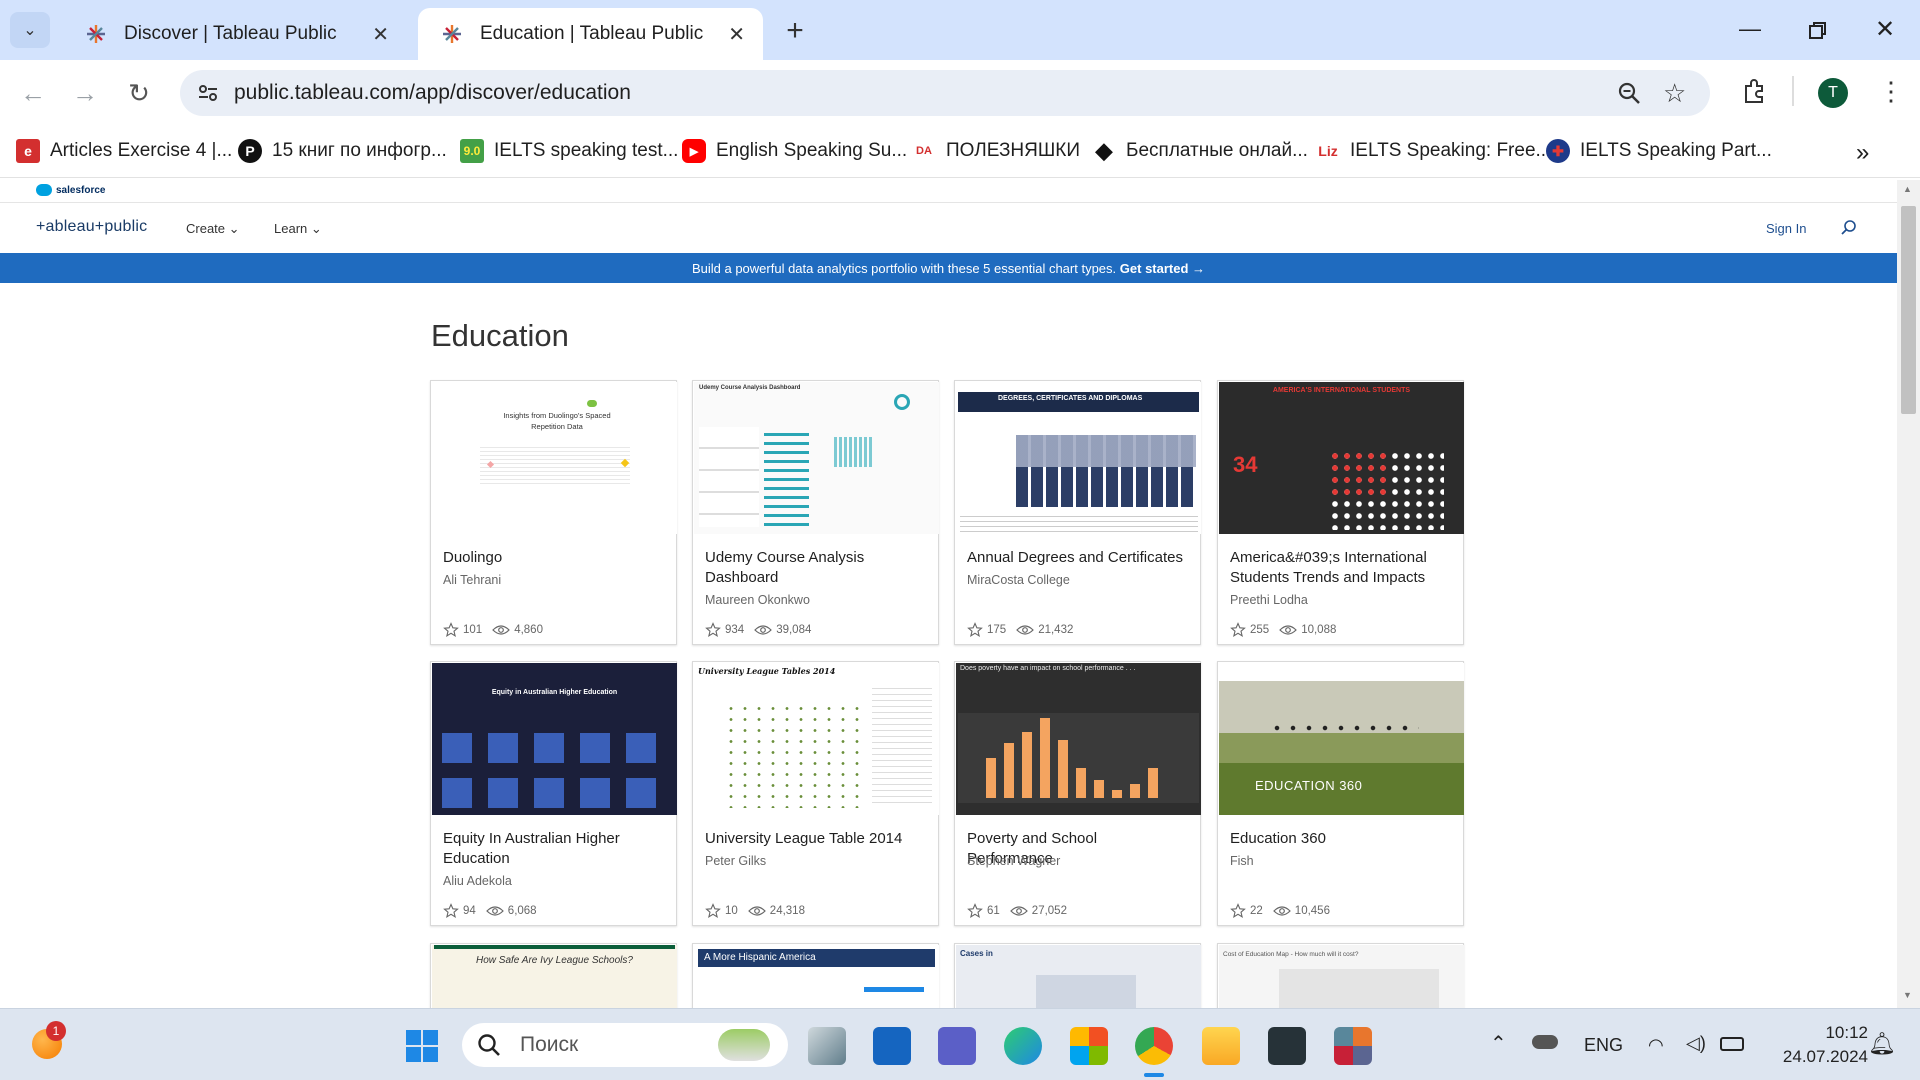 The width and height of the screenshot is (1920, 1080). What do you see at coordinates (736, 861) in the screenshot?
I see `viz-author: Peter Gilks` at bounding box center [736, 861].